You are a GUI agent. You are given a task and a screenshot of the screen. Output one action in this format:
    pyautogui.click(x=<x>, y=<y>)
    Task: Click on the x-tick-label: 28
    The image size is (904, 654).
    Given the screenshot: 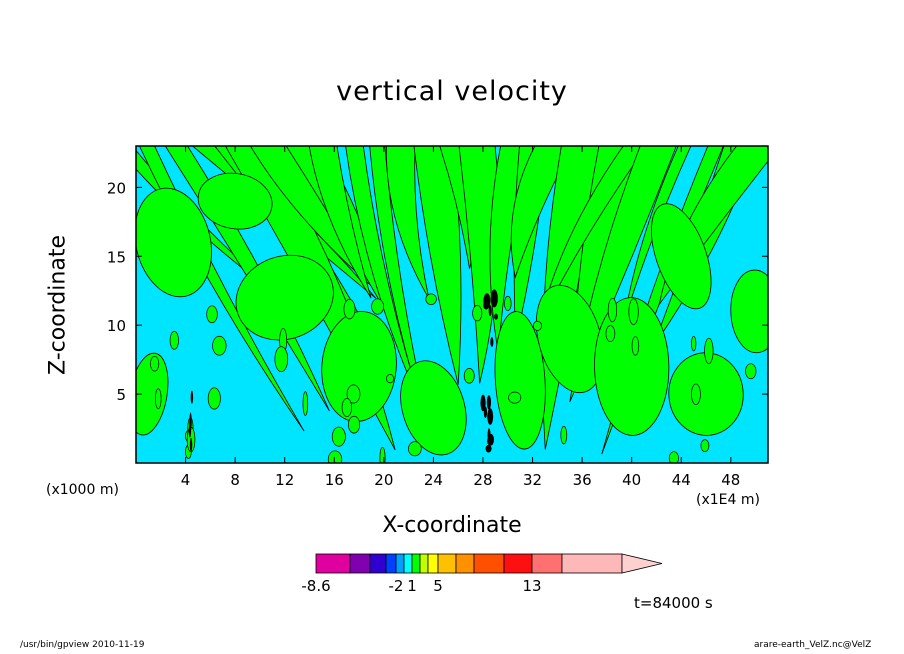 What is the action you would take?
    pyautogui.click(x=482, y=480)
    